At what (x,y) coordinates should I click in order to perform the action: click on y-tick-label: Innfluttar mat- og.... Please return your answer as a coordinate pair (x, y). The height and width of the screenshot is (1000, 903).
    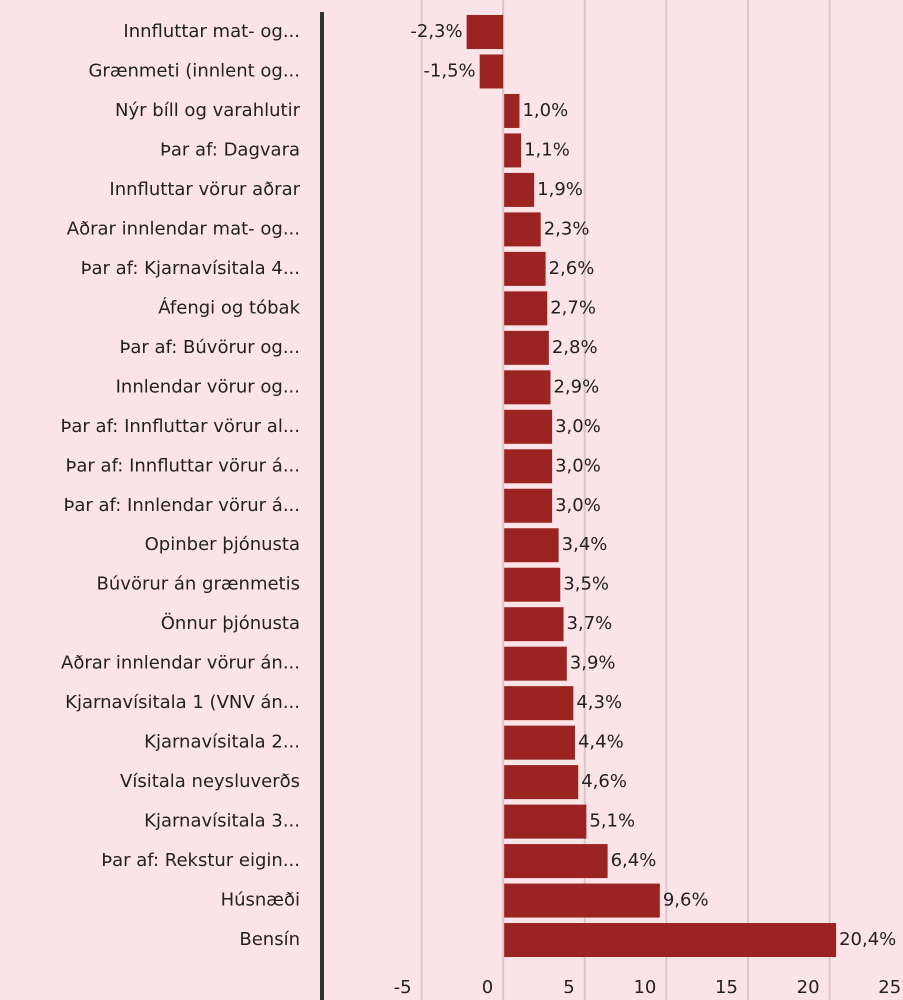
    Looking at the image, I should click on (211, 31).